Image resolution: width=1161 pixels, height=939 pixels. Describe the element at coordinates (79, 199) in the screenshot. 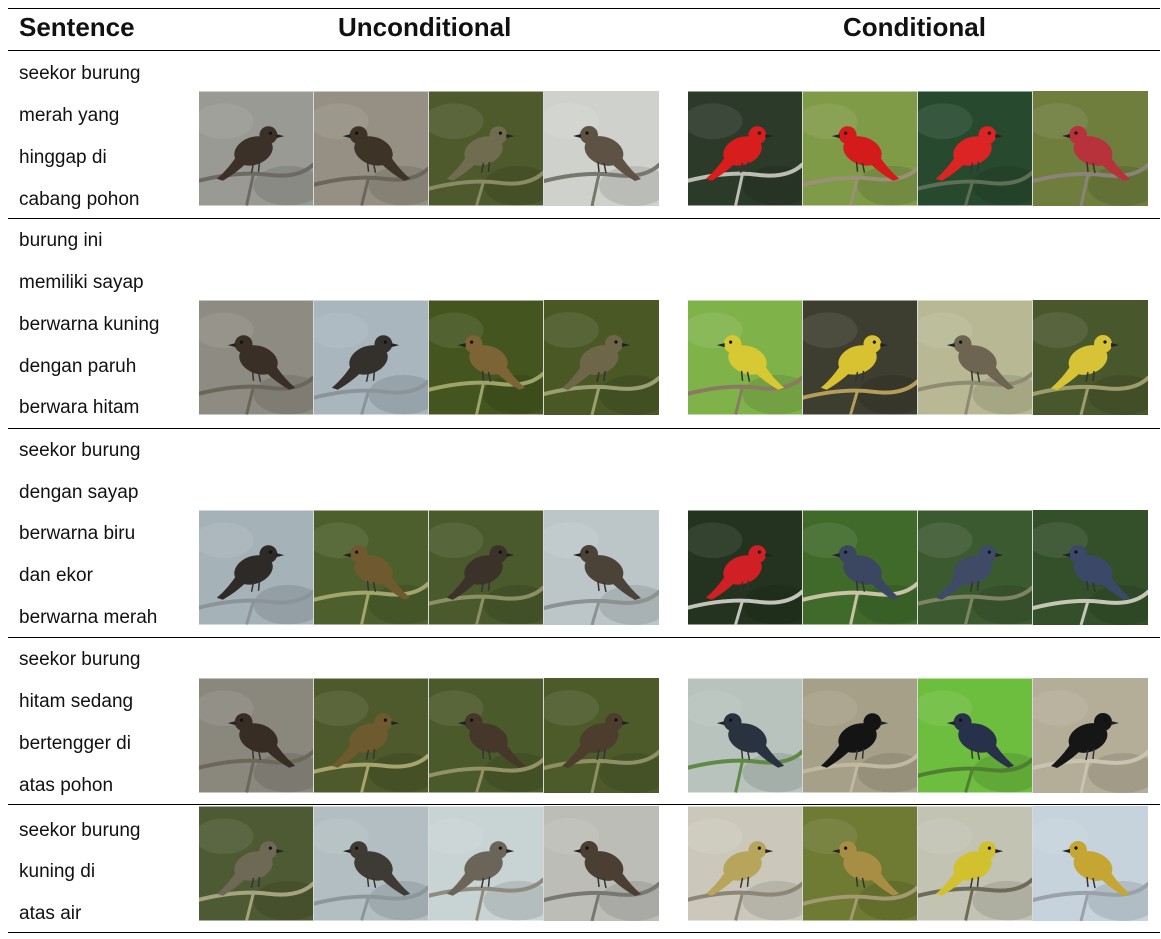

I see `sentence-line: cabang pohon` at that location.